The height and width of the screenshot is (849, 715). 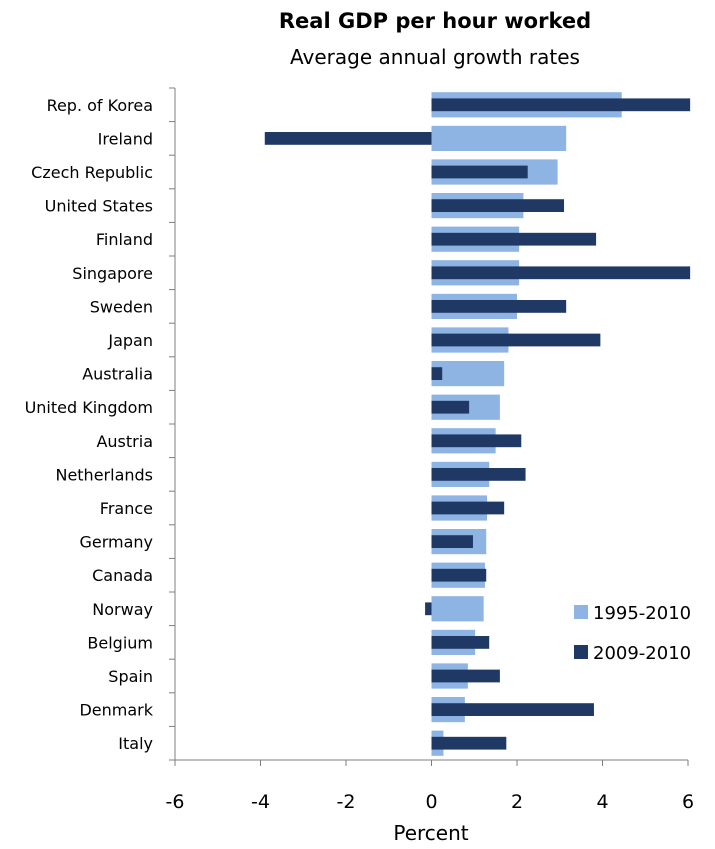 I want to click on x-tick-label: -6, so click(x=175, y=802).